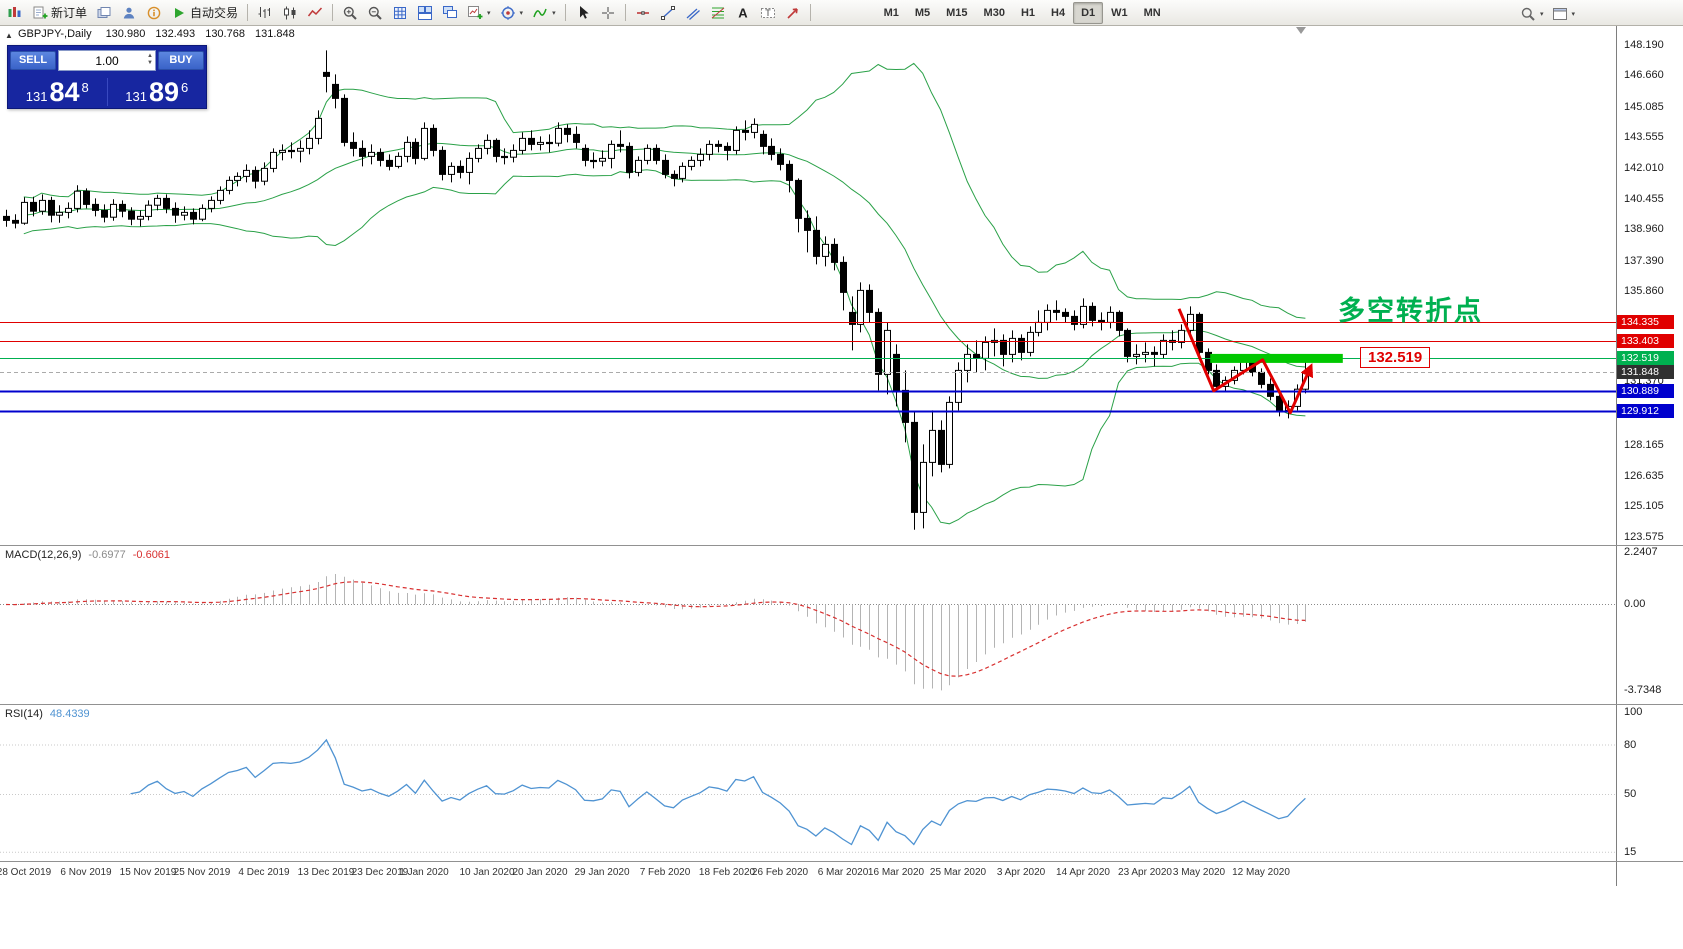 The width and height of the screenshot is (1683, 949). What do you see at coordinates (265, 12) in the screenshot?
I see `bar-chart-type-icon` at bounding box center [265, 12].